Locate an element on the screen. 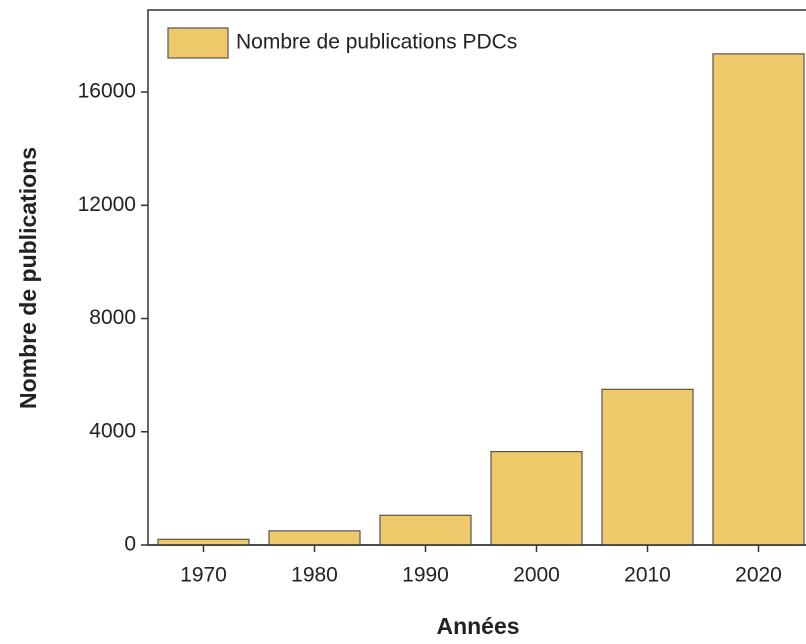 The width and height of the screenshot is (806, 644). x-axis-title: Années is located at coordinates (477, 626).